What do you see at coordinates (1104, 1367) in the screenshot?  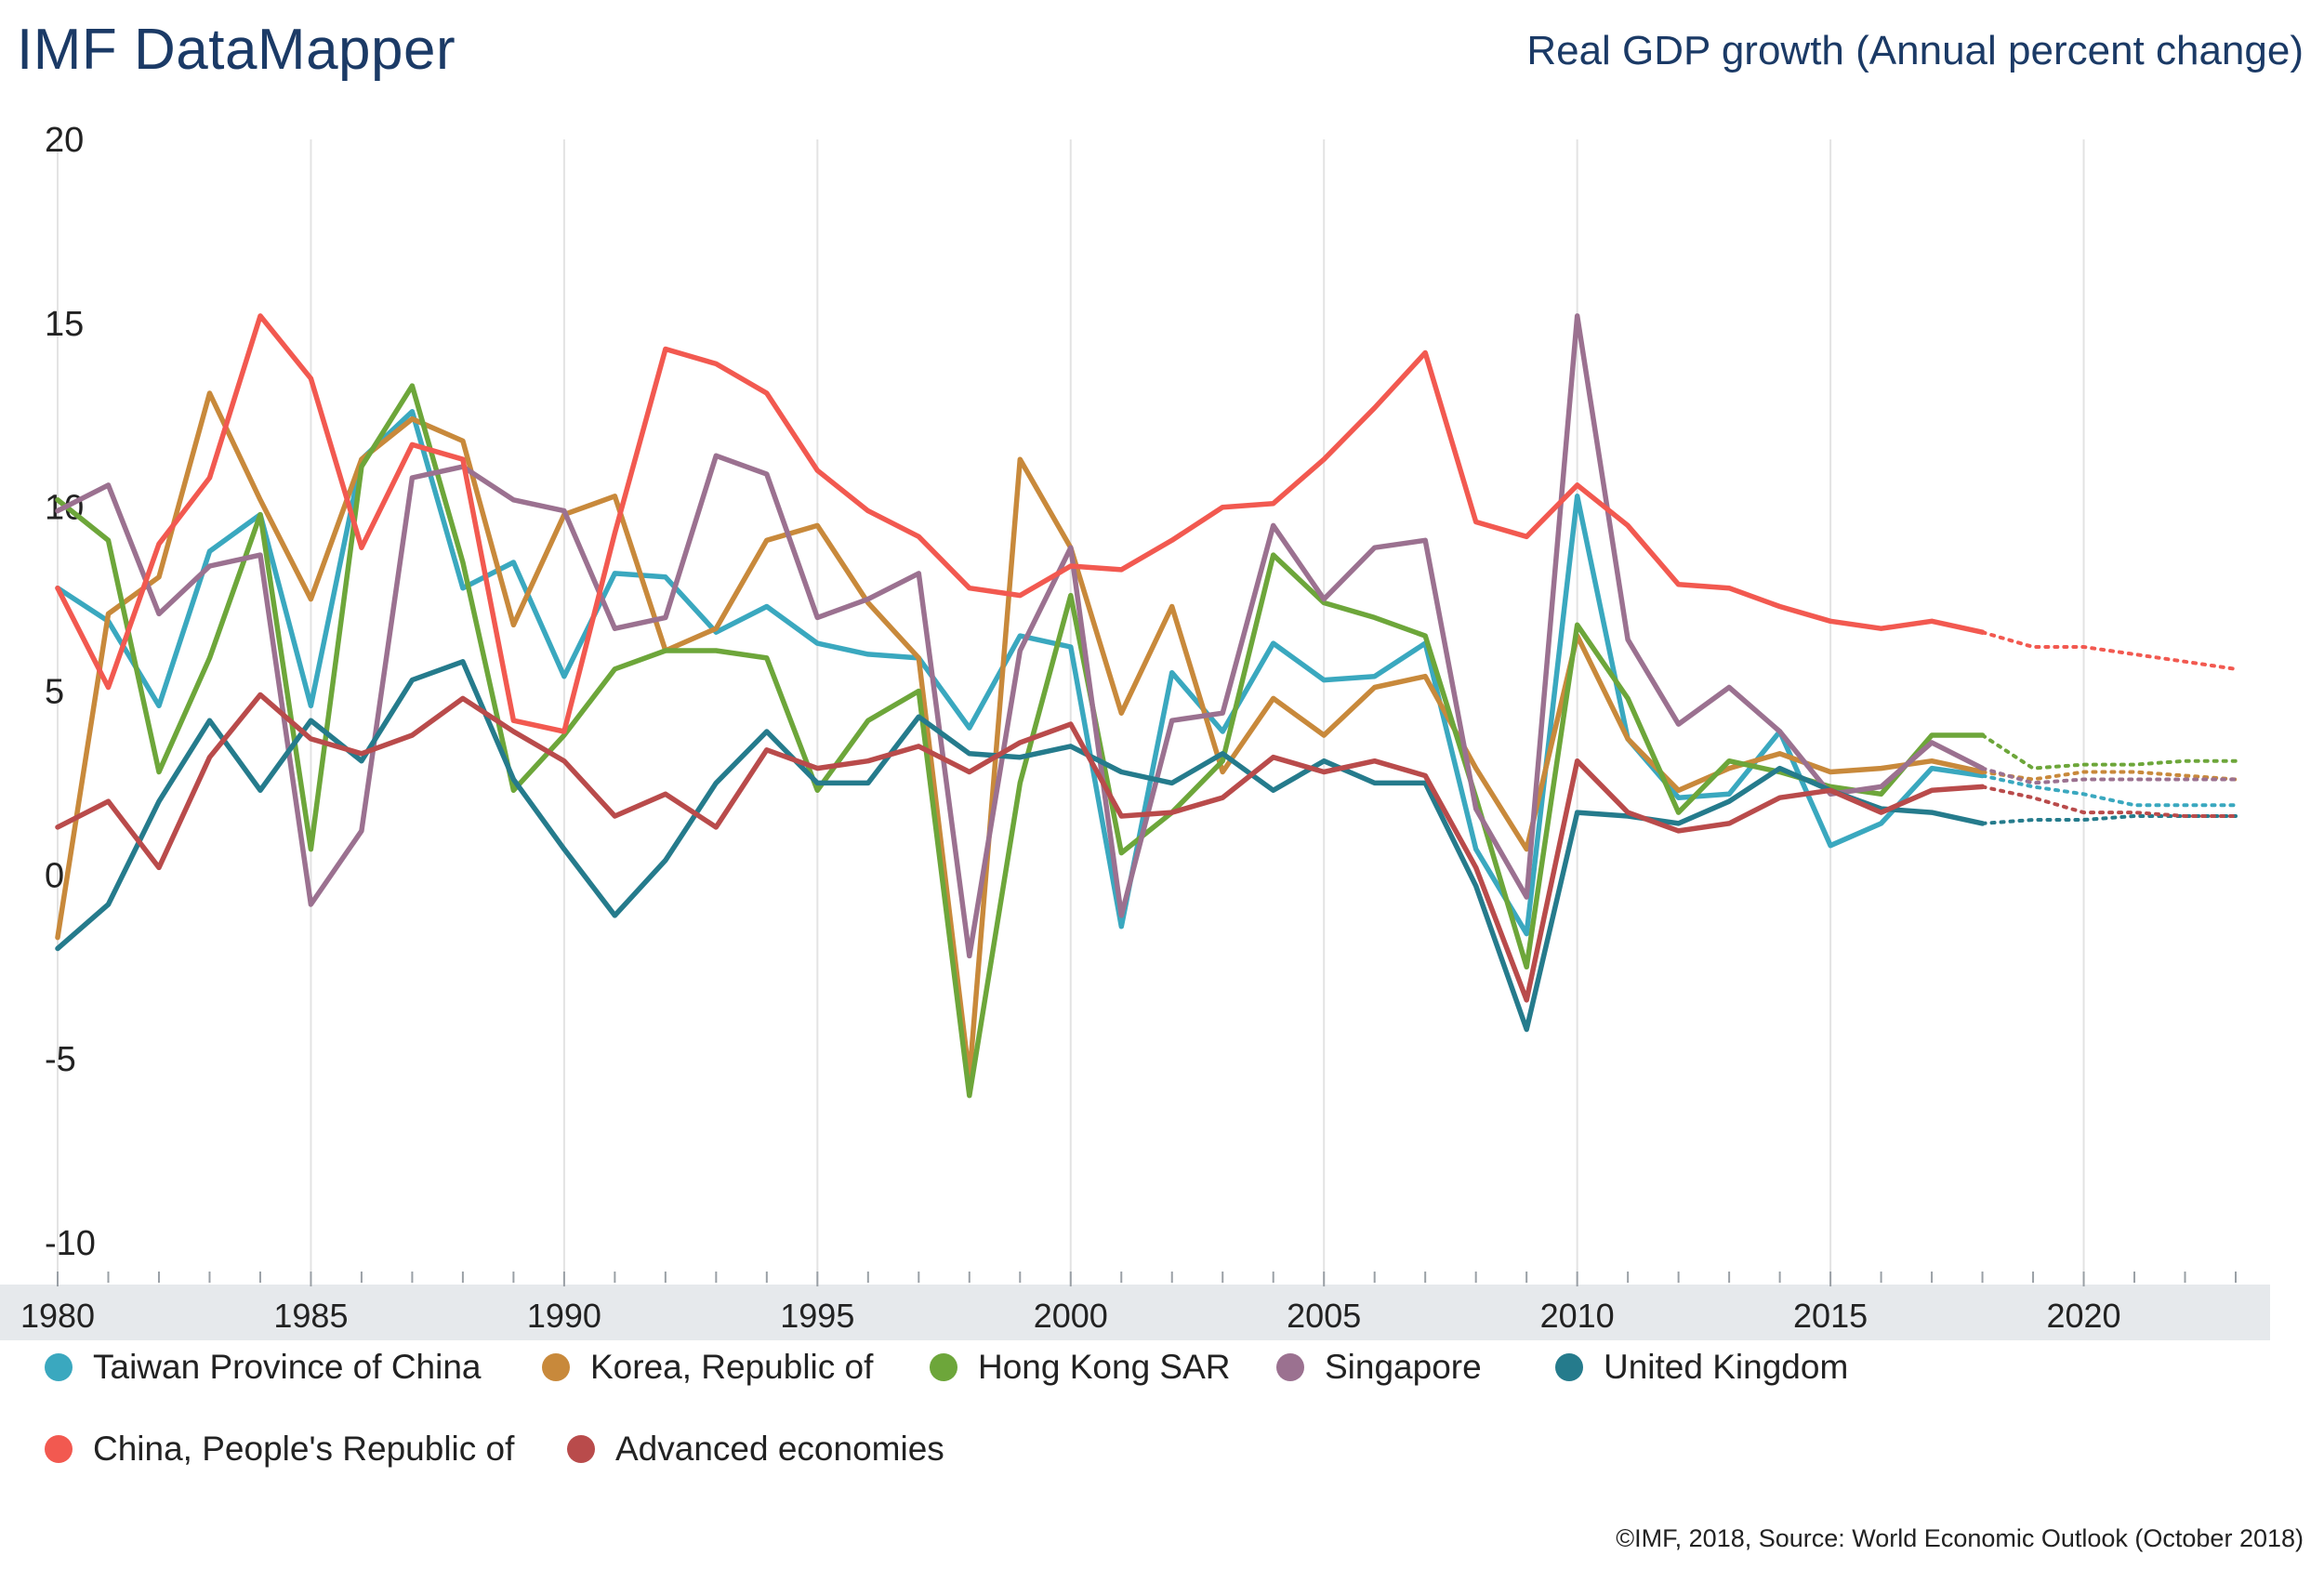 I see `legend-label-hong-kong: Hong Kong SAR` at bounding box center [1104, 1367].